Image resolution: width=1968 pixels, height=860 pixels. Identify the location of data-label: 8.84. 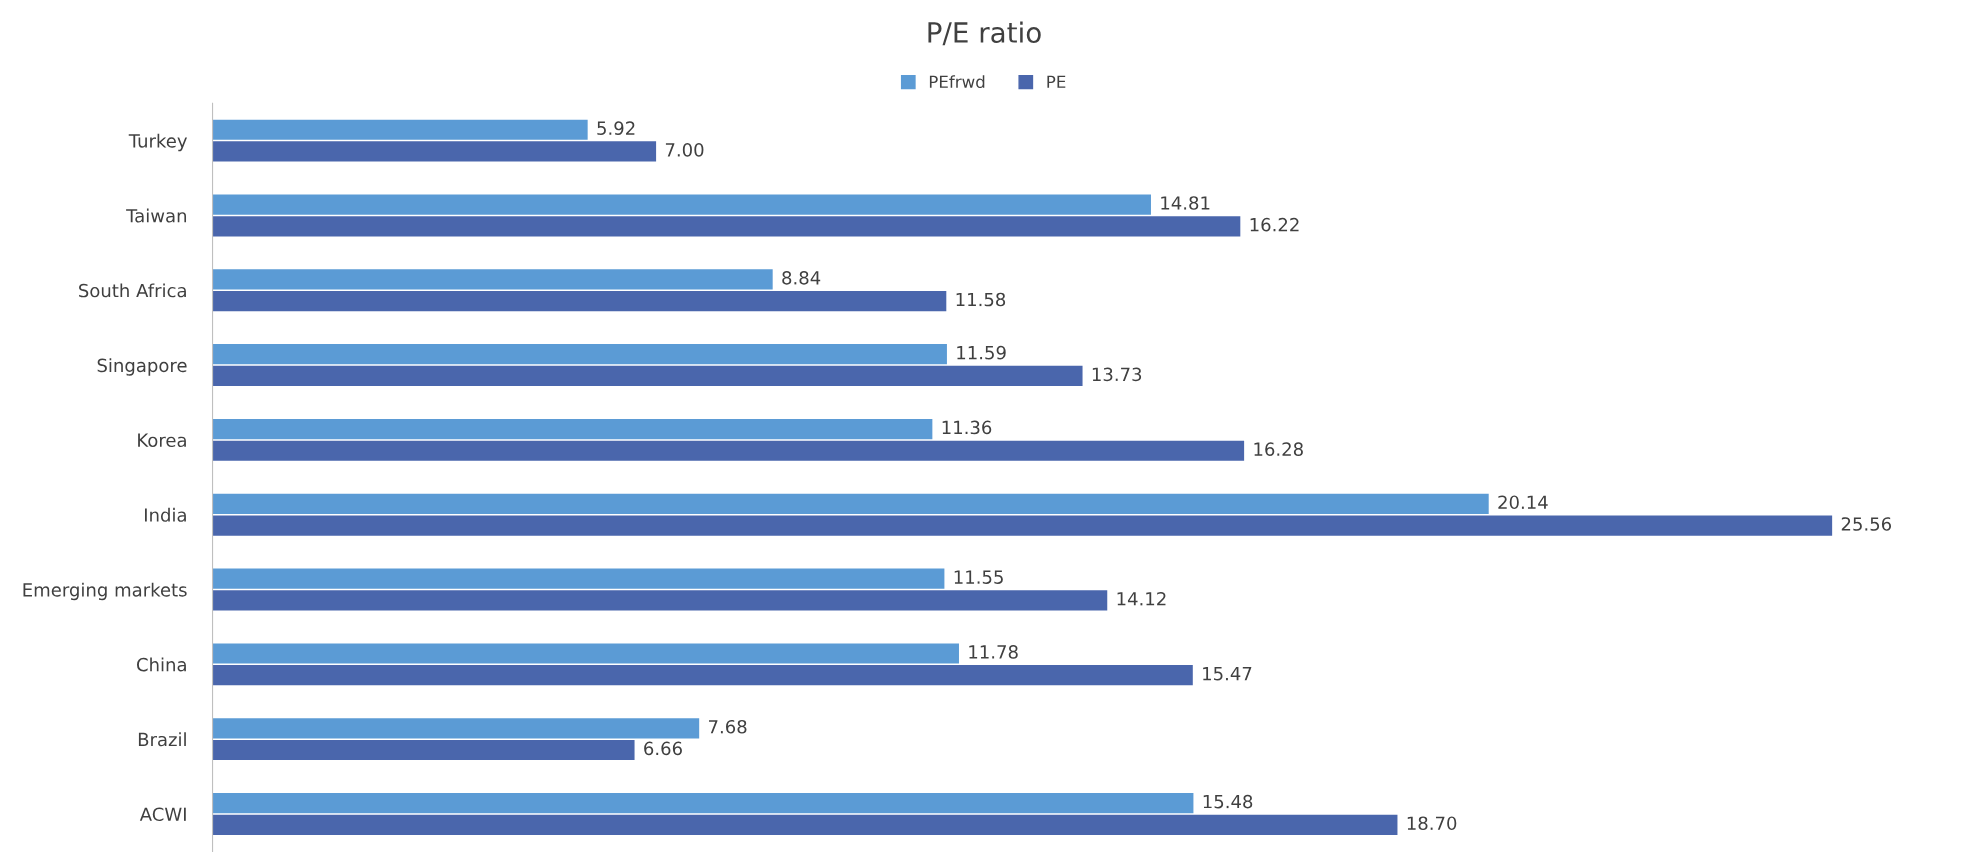
(801, 277).